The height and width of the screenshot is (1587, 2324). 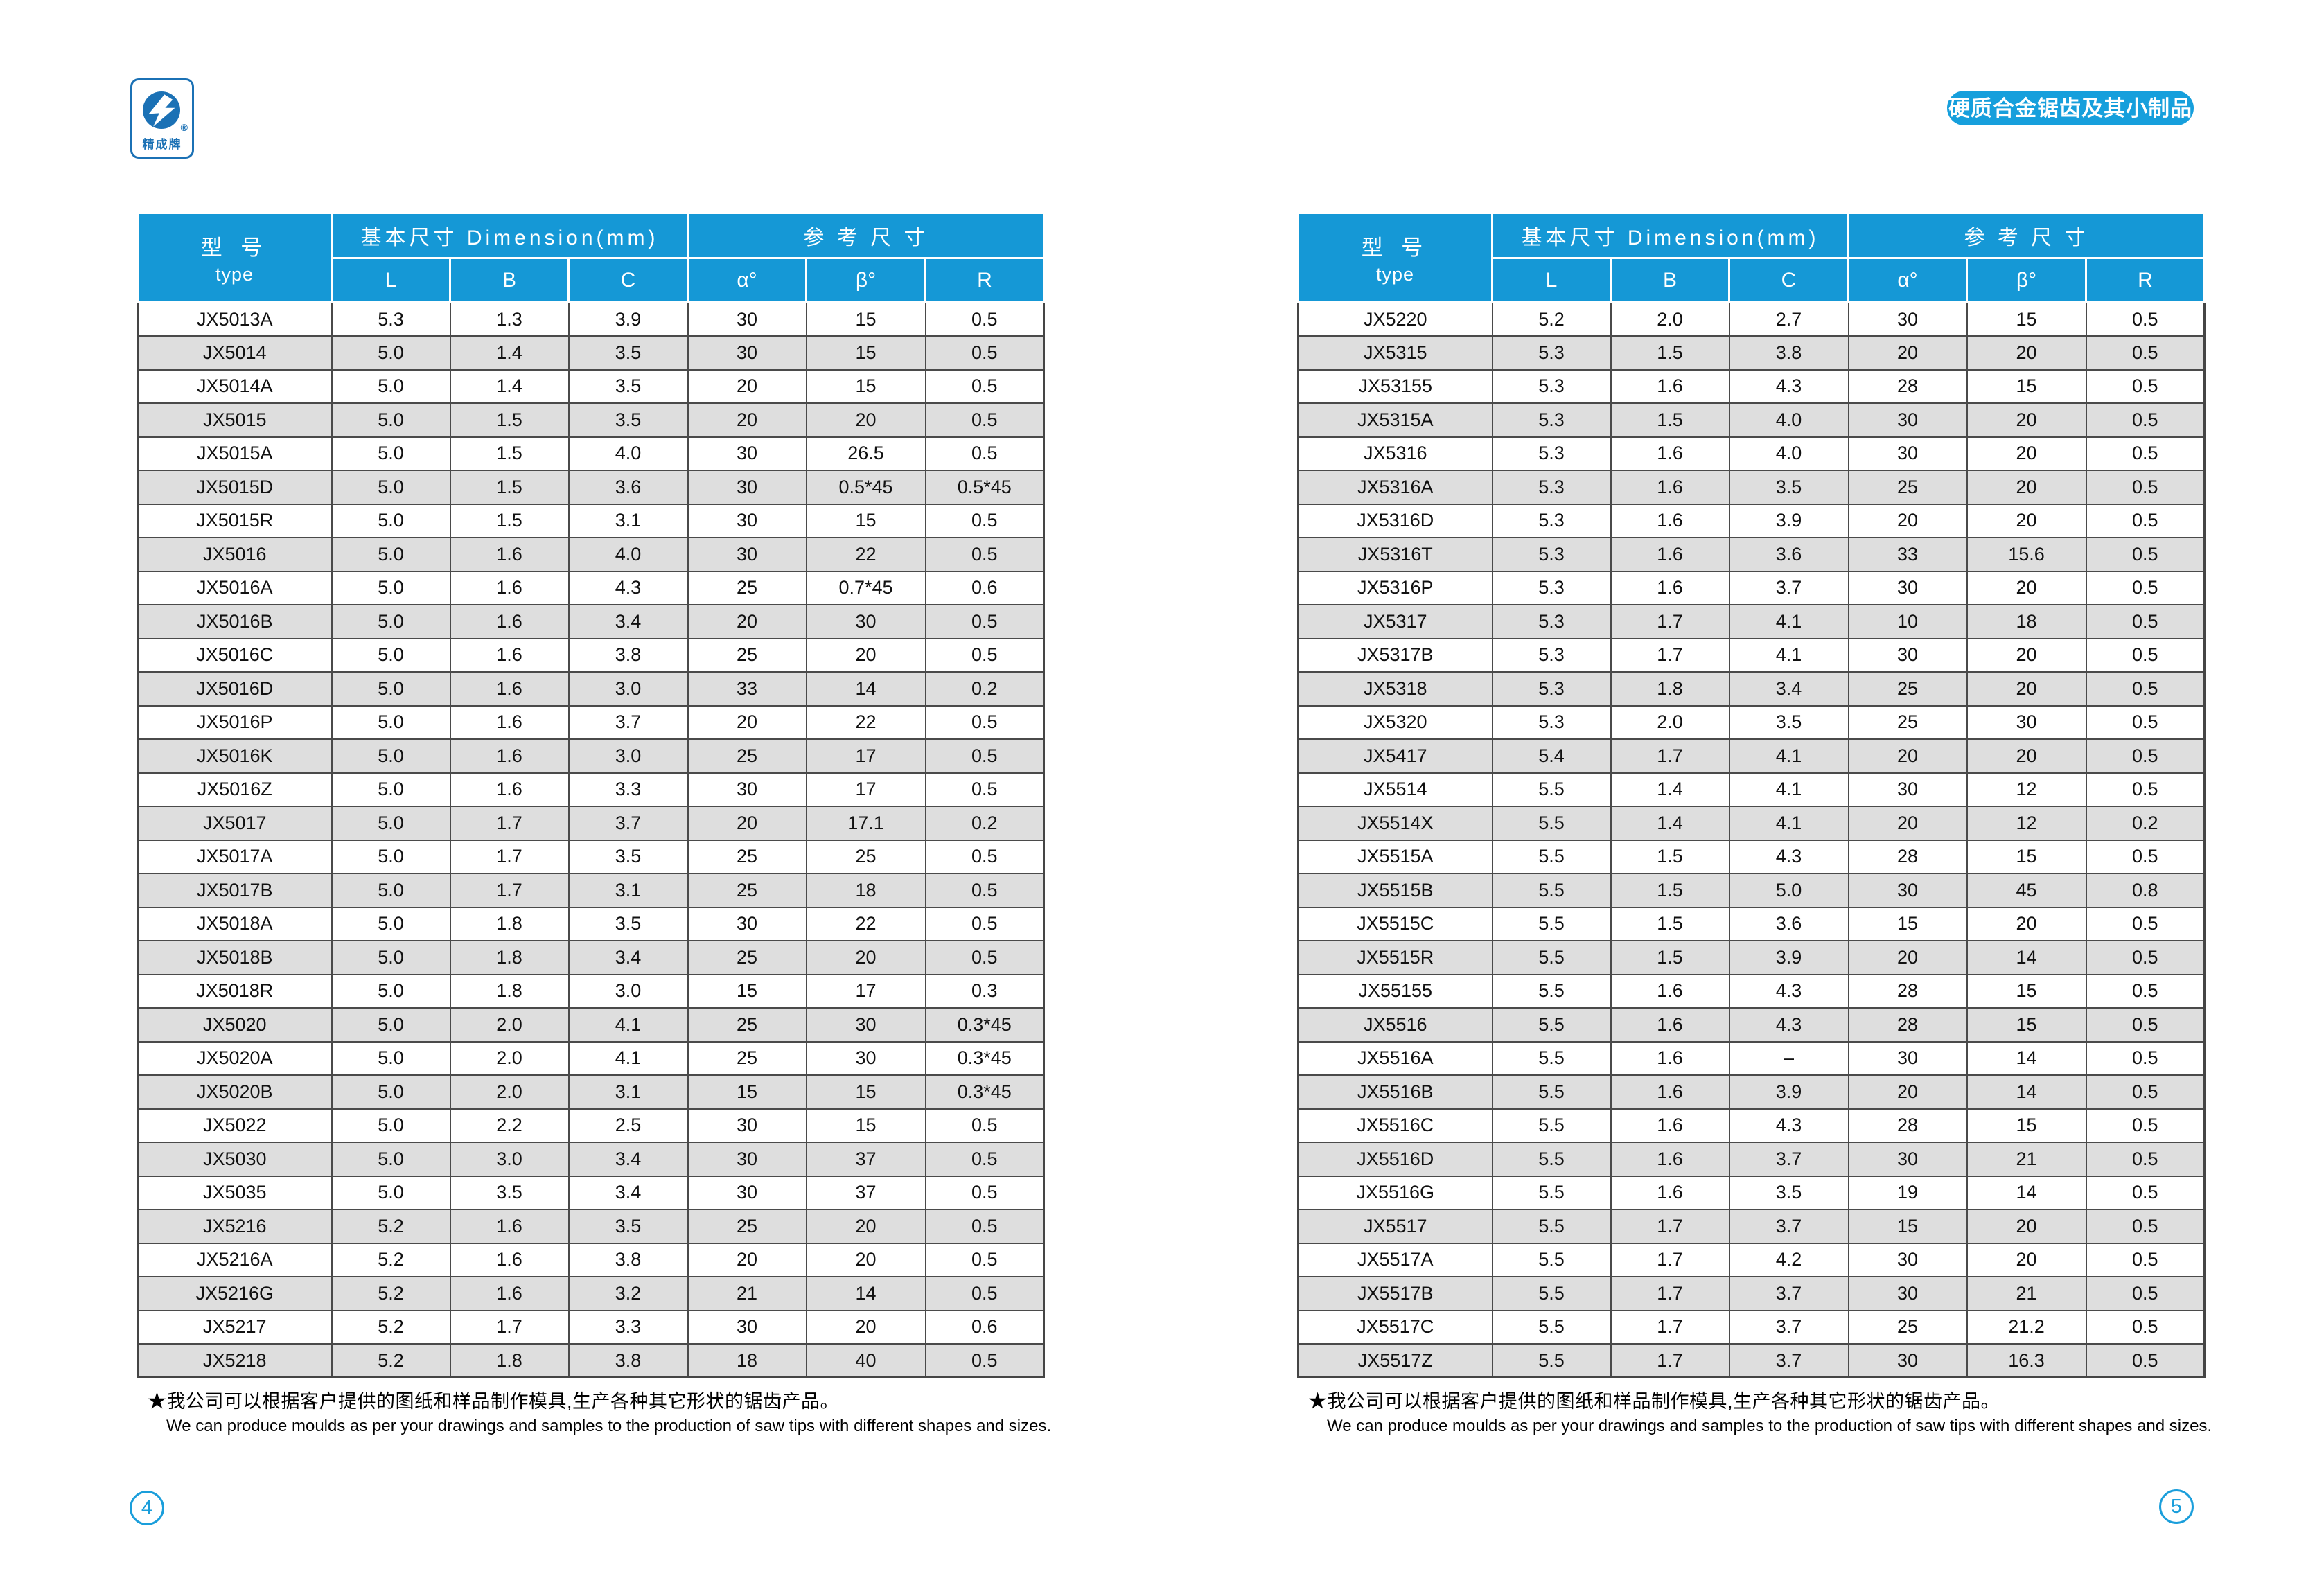 I want to click on table-row: JX5022 5.0 2.2 2.5 30 15 0.5, so click(x=591, y=1125).